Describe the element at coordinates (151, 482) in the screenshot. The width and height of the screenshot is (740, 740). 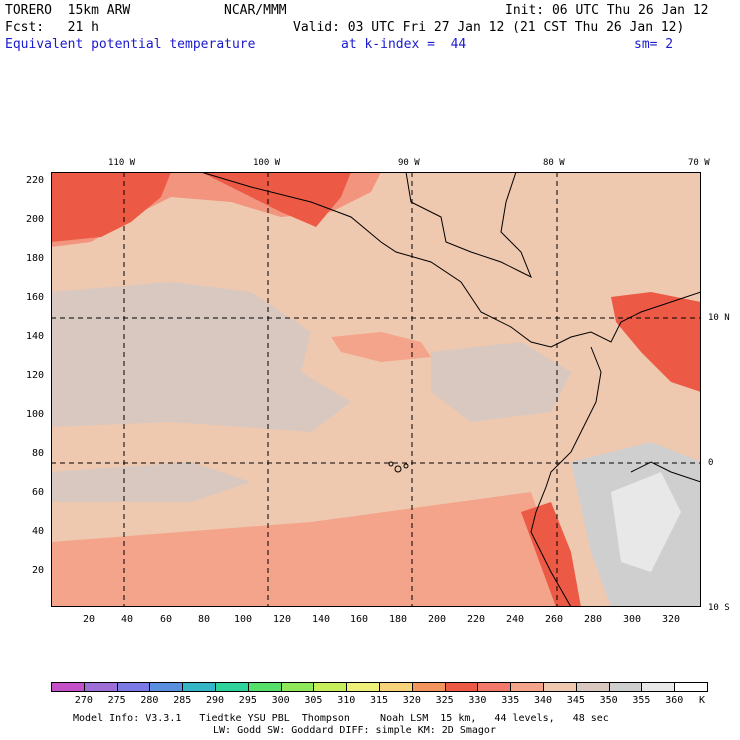
I see `field-ocean-cool-south` at that location.